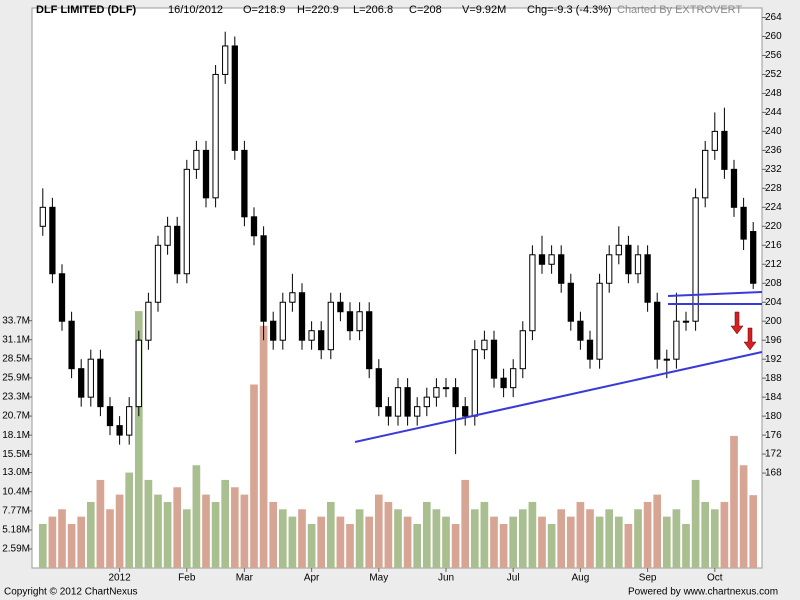 Image resolution: width=800 pixels, height=600 pixels. What do you see at coordinates (16, 397) in the screenshot?
I see `y2-tick-label: 23.3M` at bounding box center [16, 397].